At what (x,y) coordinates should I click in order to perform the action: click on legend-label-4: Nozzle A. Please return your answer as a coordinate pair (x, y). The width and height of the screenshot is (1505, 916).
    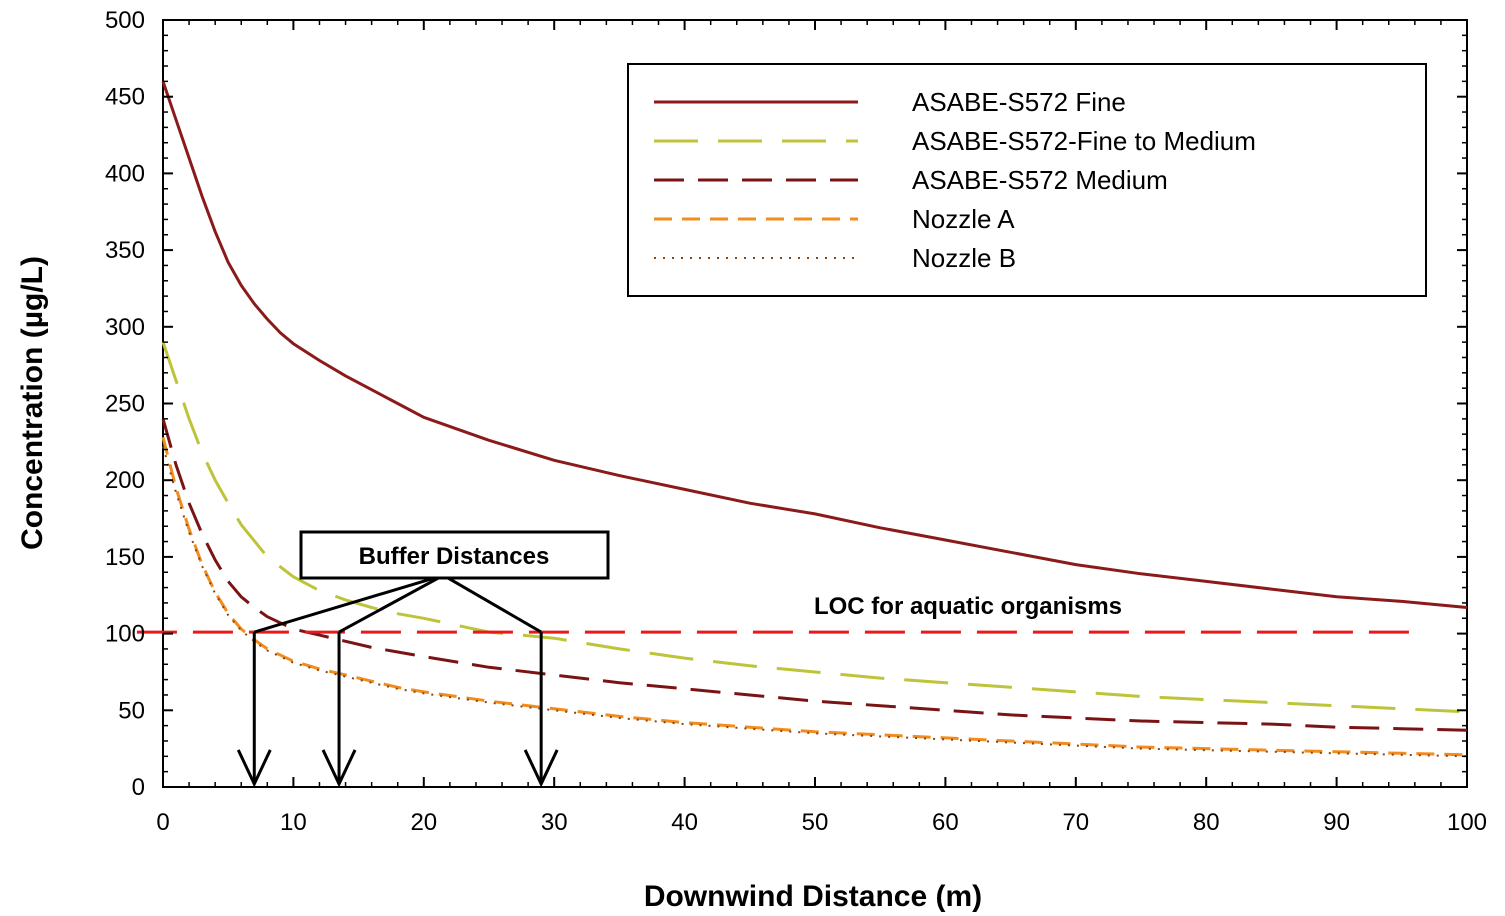
    Looking at the image, I should click on (963, 219).